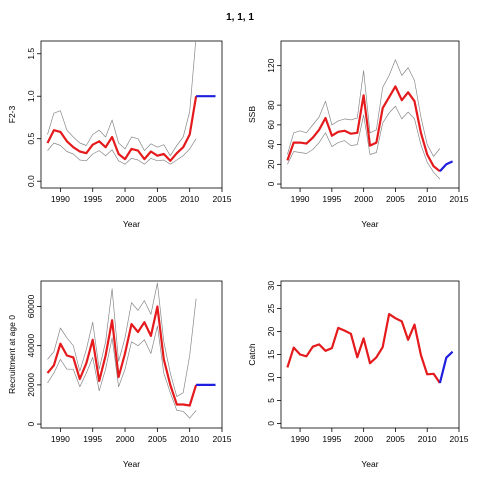 Image resolution: width=480 pixels, height=480 pixels. I want to click on y-tick-label: 60000, so click(31, 306).